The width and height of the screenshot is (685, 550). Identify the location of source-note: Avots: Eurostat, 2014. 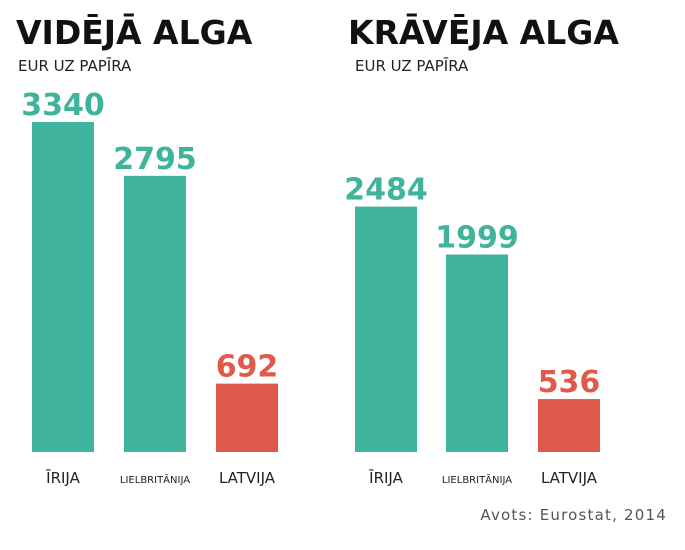
(573, 515).